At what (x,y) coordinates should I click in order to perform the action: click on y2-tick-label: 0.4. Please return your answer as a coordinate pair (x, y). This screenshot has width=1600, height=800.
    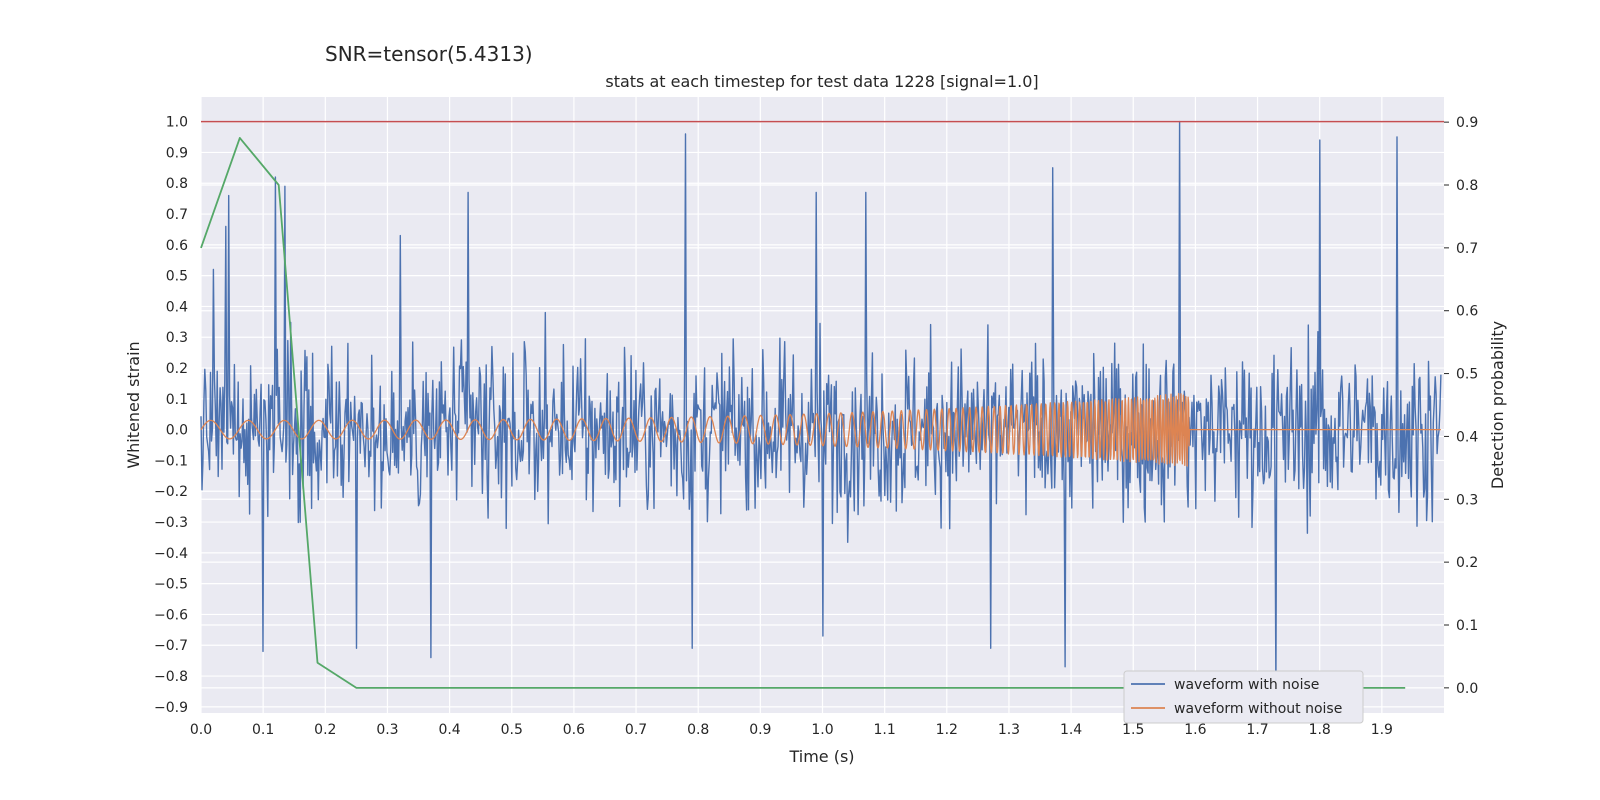
    Looking at the image, I should click on (1467, 437).